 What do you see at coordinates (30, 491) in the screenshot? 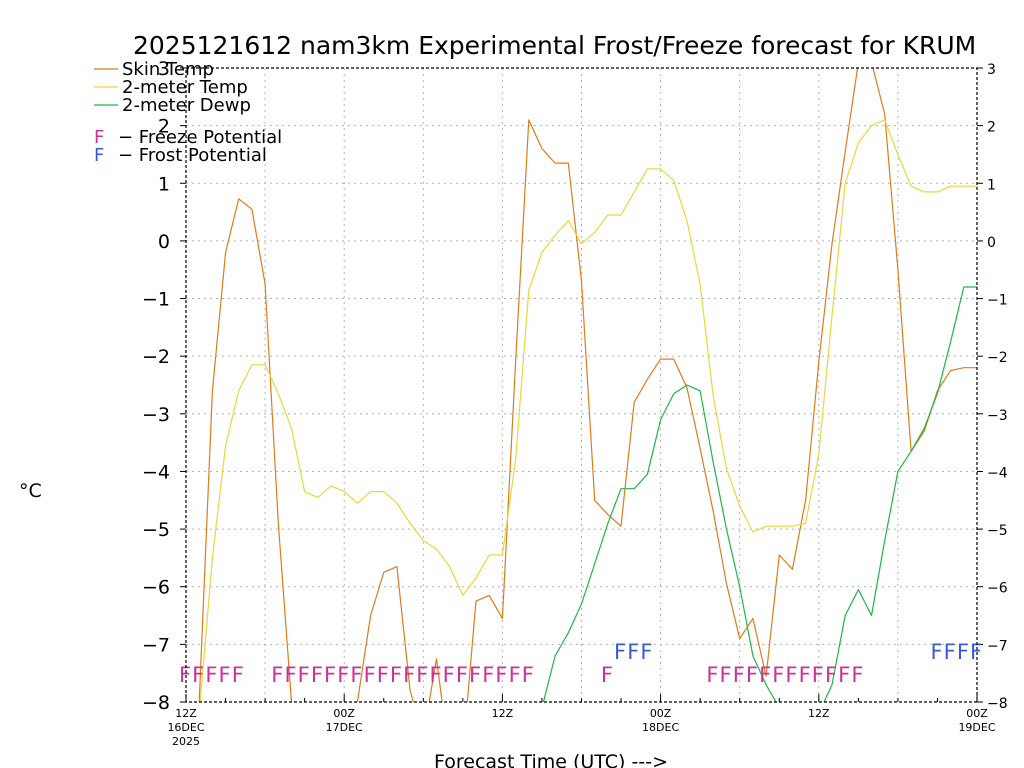
I see `y-axis-label: °C` at bounding box center [30, 491].